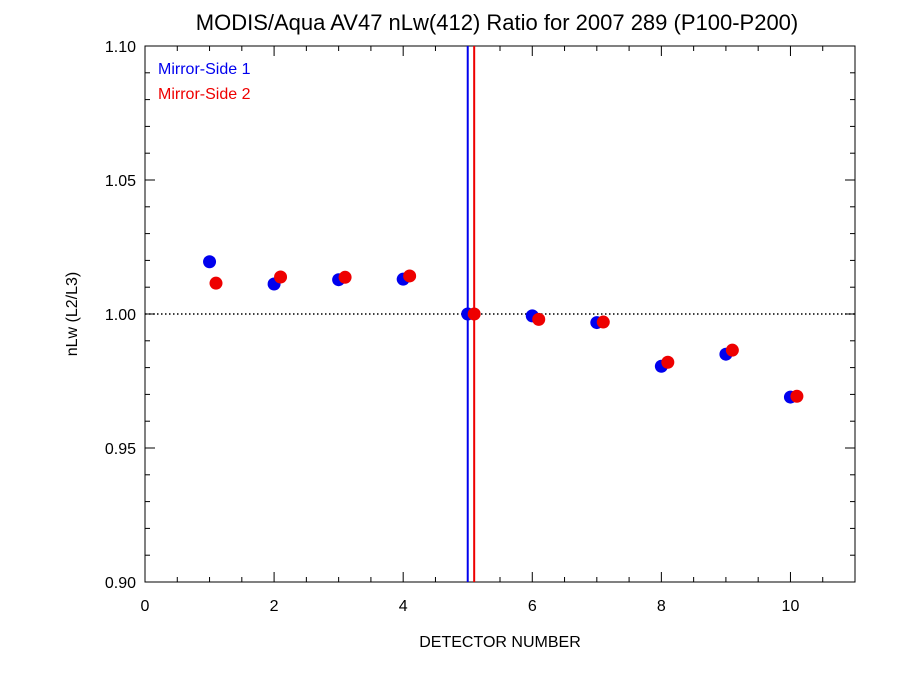  What do you see at coordinates (145, 606) in the screenshot?
I see `x-tick-label: 0` at bounding box center [145, 606].